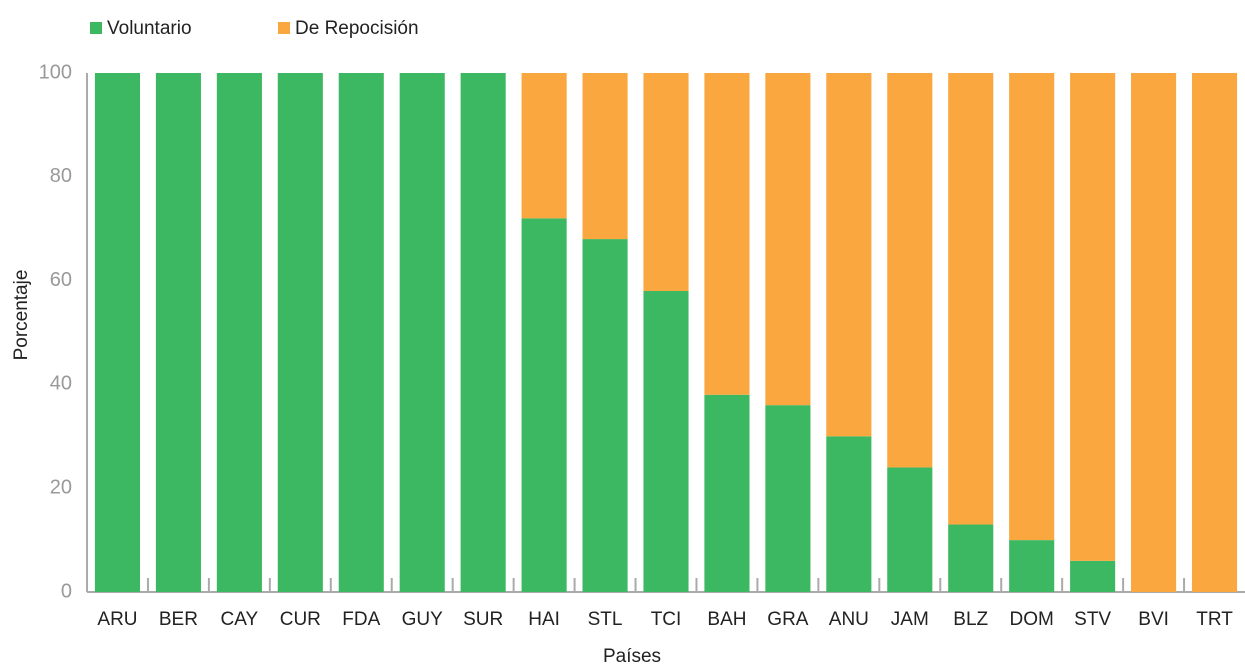 The image size is (1245, 669). I want to click on y-tick-label: 60, so click(61, 280).